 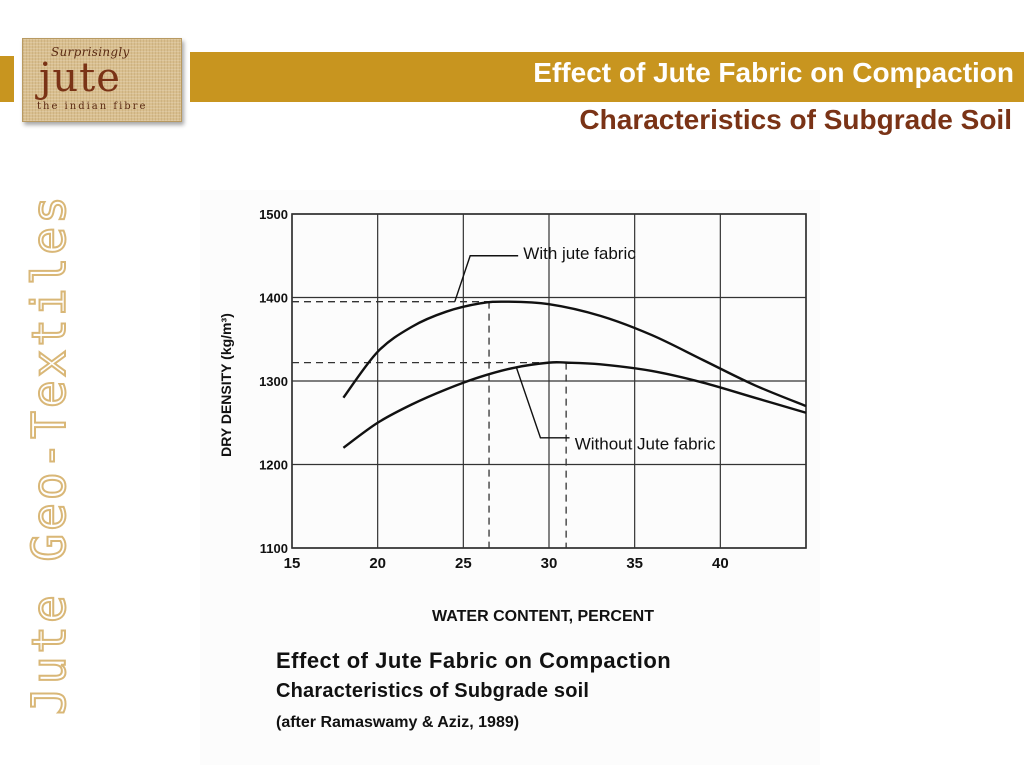 I want to click on jute-logo: Surprisingly jute the indian fibre, so click(x=102, y=80).